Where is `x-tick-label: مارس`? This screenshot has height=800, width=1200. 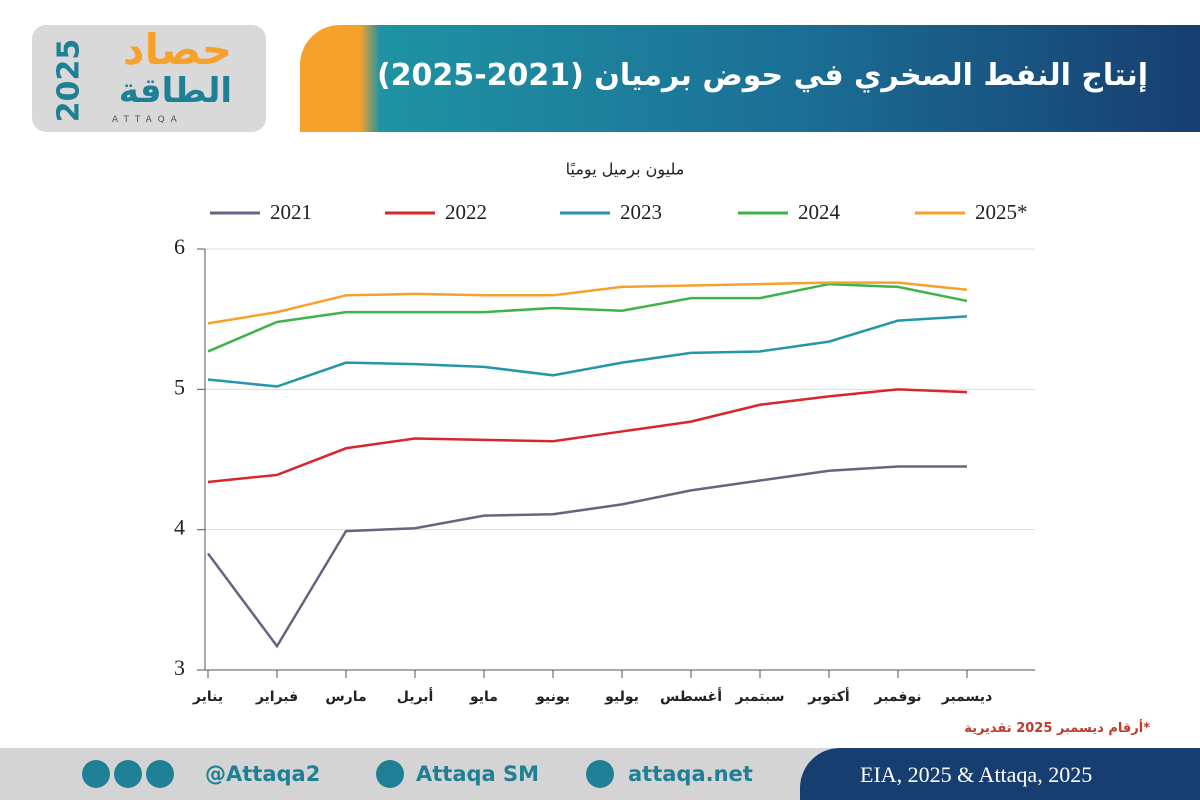
x-tick-label: مارس is located at coordinates (345, 697).